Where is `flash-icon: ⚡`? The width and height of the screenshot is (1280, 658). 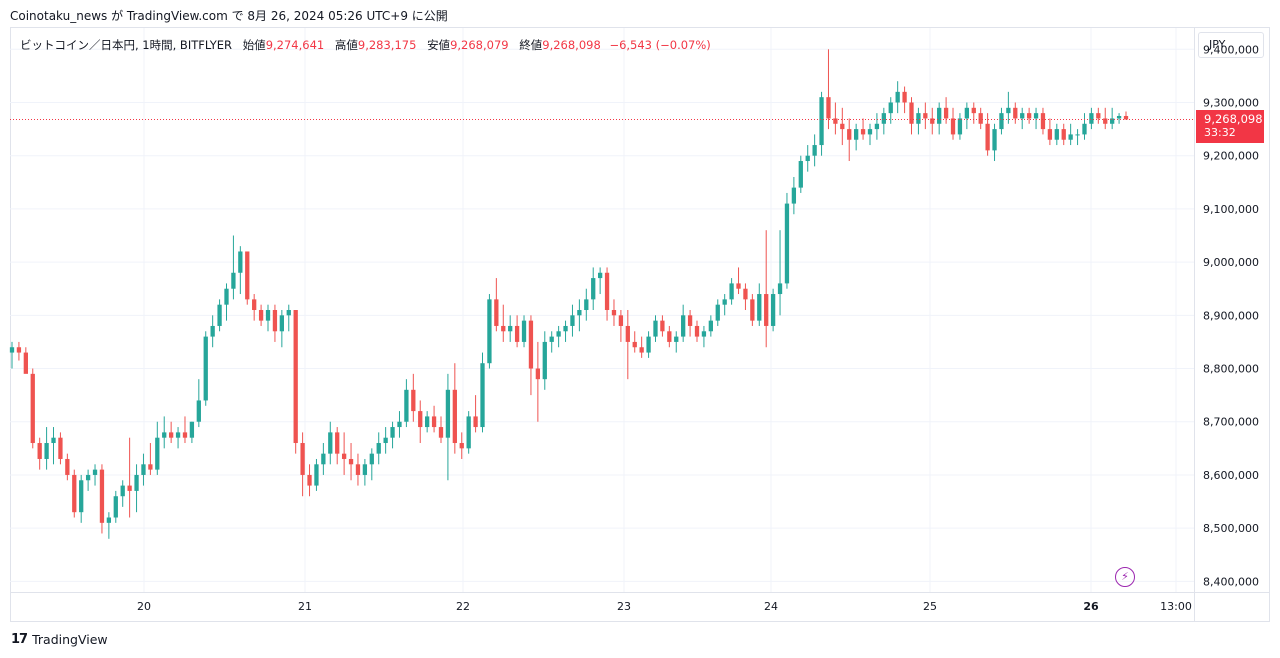
flash-icon: ⚡ is located at coordinates (1125, 577).